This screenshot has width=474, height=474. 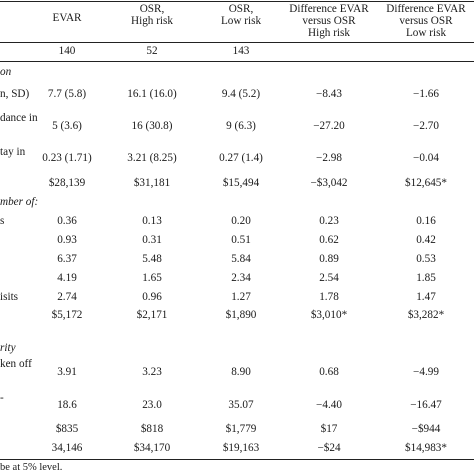 What do you see at coordinates (237, 459) in the screenshot?
I see `table-bottom-rule` at bounding box center [237, 459].